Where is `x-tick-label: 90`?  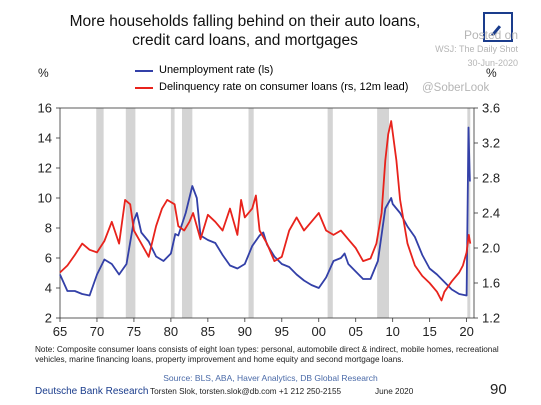
x-tick-label: 90 is located at coordinates (245, 331).